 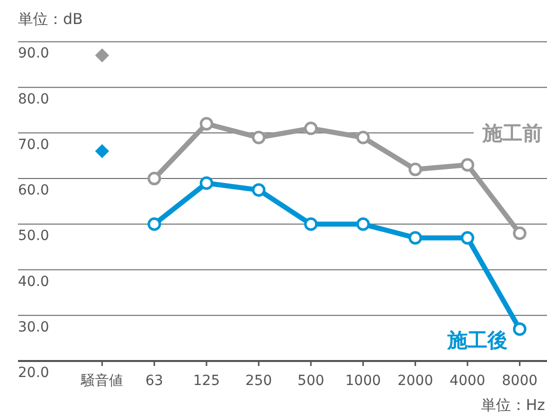 I want to click on text: 単位：Hz, so click(x=513, y=405).